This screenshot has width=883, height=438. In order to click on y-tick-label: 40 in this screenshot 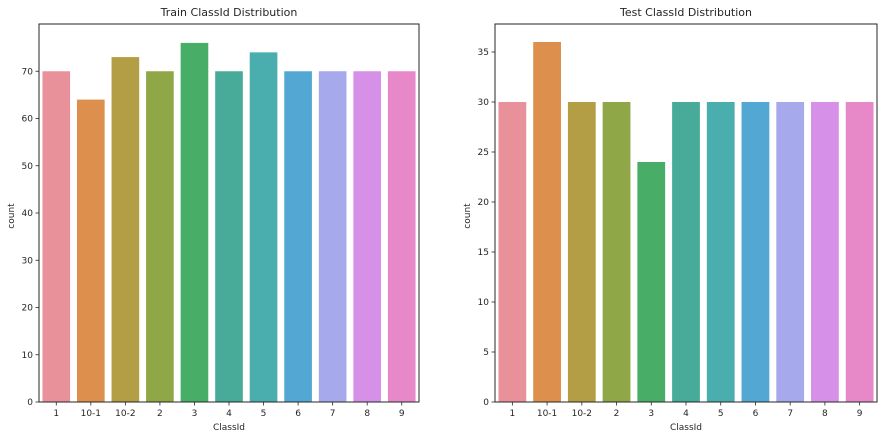, I will do `click(28, 214)`.